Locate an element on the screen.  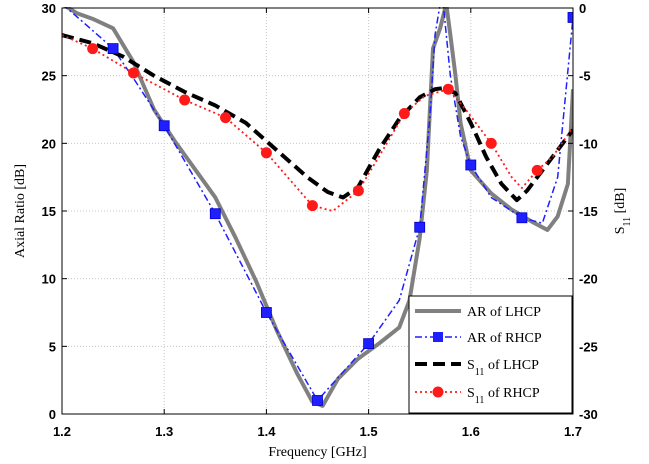
y-left-tick-label-3: 15 is located at coordinates (49, 211).